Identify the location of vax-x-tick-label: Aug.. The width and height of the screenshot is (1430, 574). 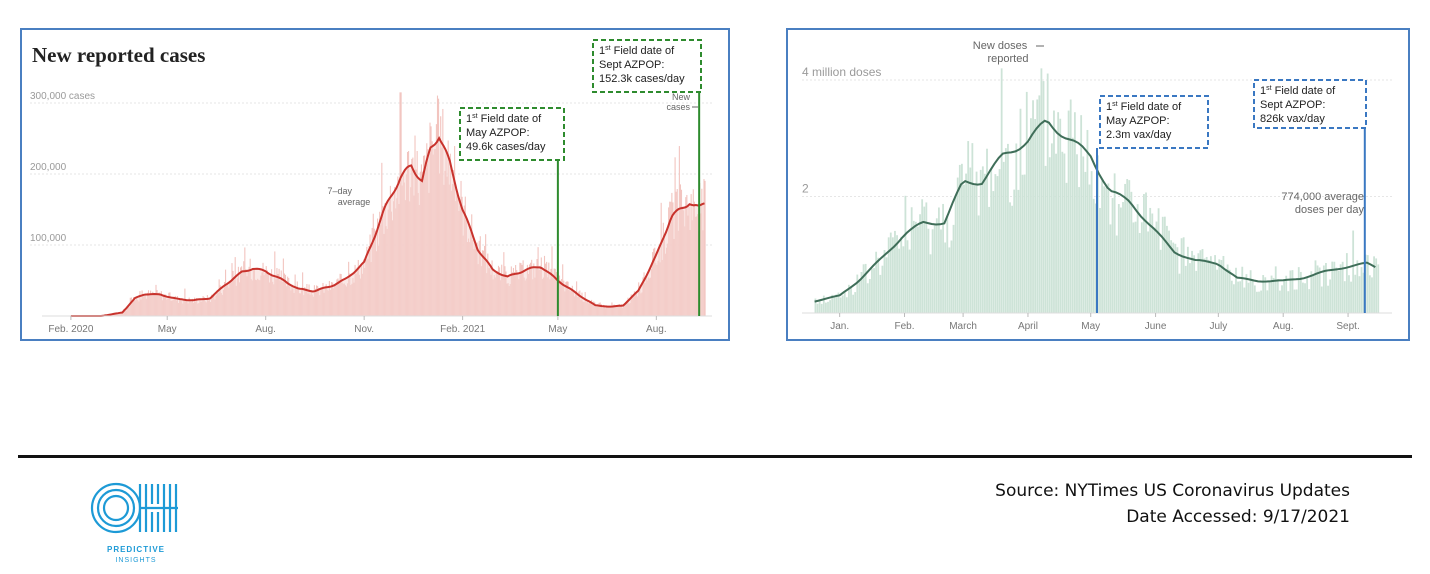
(1283, 326).